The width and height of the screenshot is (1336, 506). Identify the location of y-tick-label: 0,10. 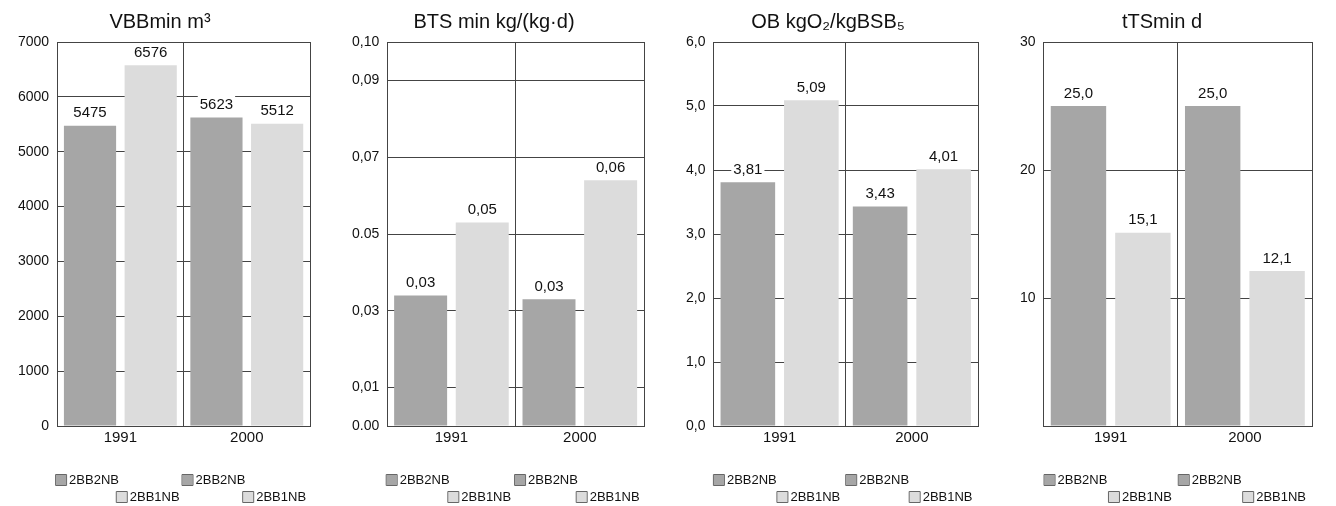
(366, 40).